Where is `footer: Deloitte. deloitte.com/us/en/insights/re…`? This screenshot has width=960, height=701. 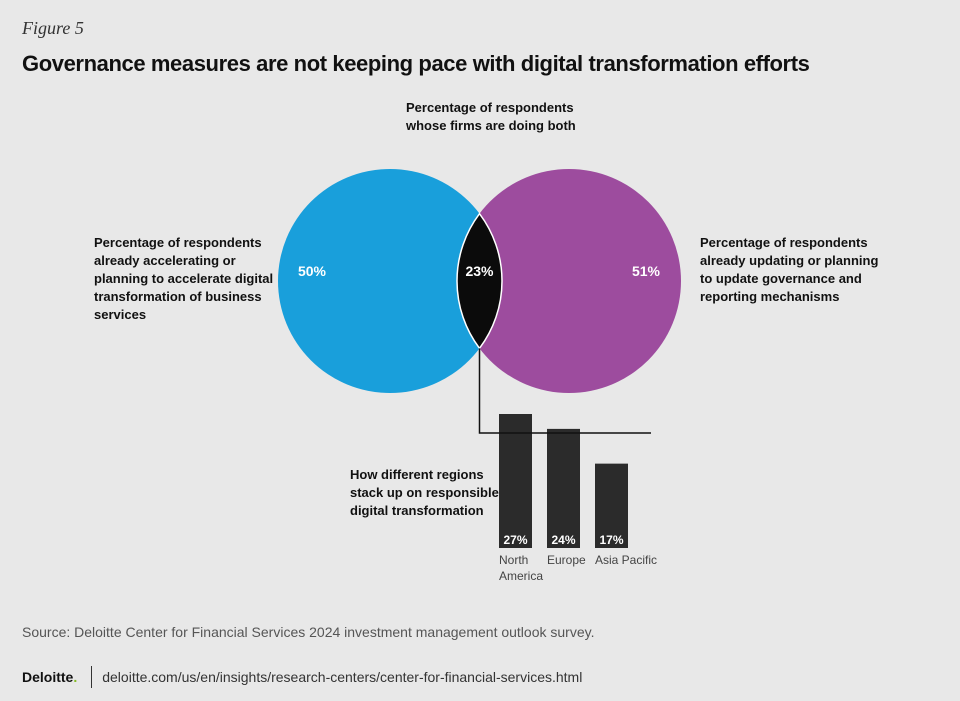
footer: Deloitte. deloitte.com/us/en/insights/re… is located at coordinates (302, 677).